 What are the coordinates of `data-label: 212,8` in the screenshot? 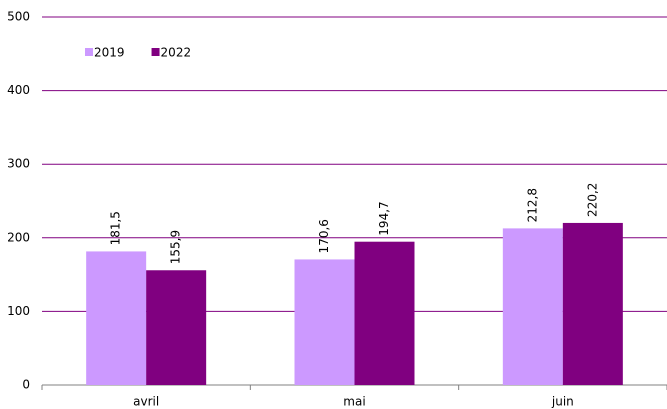 It's located at (532, 205).